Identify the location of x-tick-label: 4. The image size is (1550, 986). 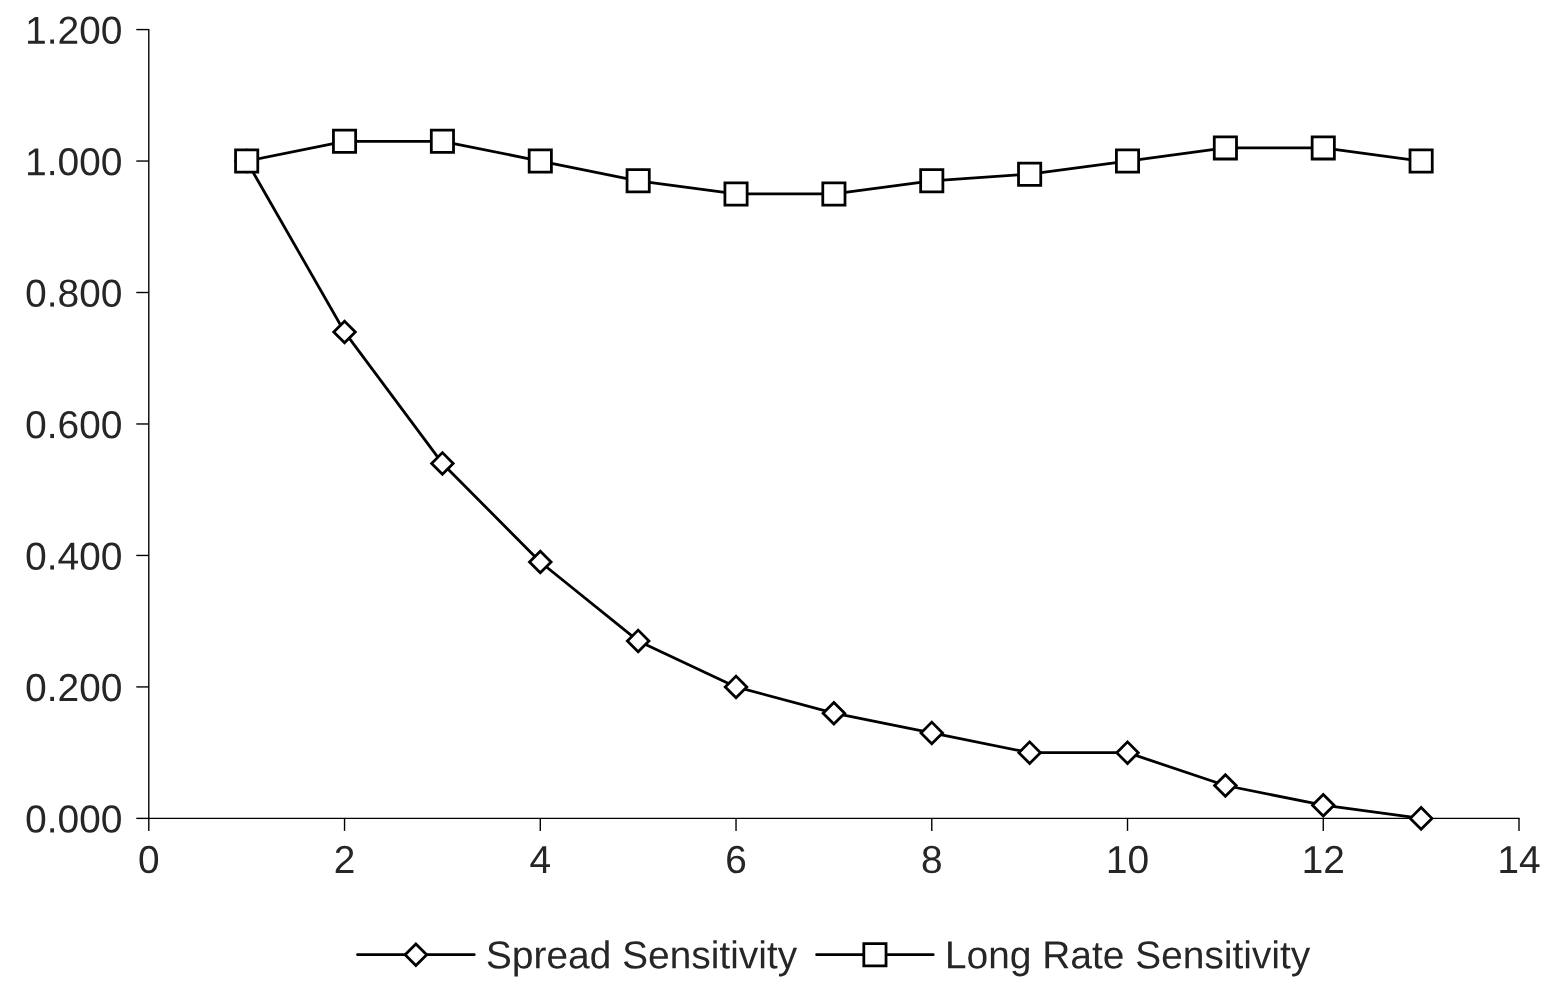
(540, 859).